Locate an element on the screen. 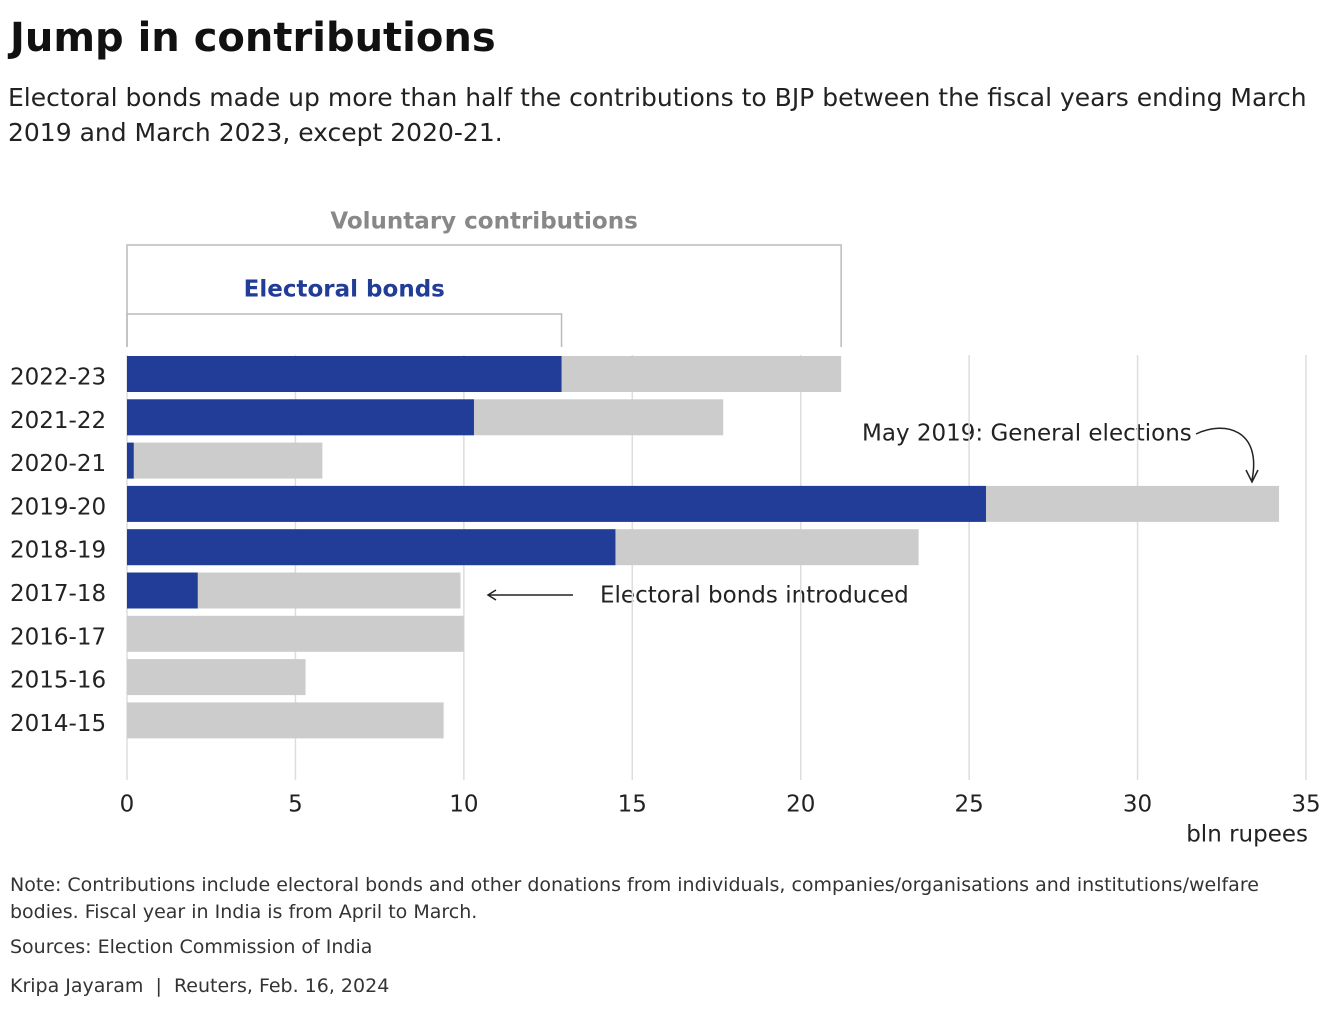 The image size is (1320, 1018). y-tick-label: 2022-23 is located at coordinates (58, 378).